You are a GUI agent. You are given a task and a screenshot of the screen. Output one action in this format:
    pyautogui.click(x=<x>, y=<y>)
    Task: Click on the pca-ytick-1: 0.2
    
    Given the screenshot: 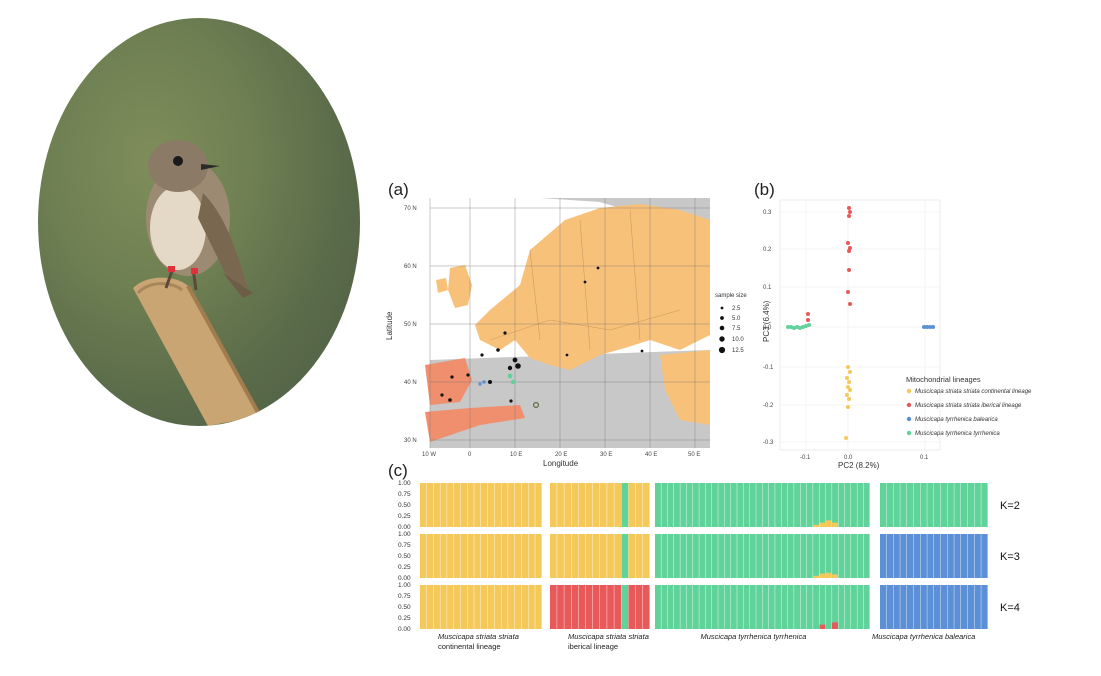 What is the action you would take?
    pyautogui.click(x=767, y=250)
    